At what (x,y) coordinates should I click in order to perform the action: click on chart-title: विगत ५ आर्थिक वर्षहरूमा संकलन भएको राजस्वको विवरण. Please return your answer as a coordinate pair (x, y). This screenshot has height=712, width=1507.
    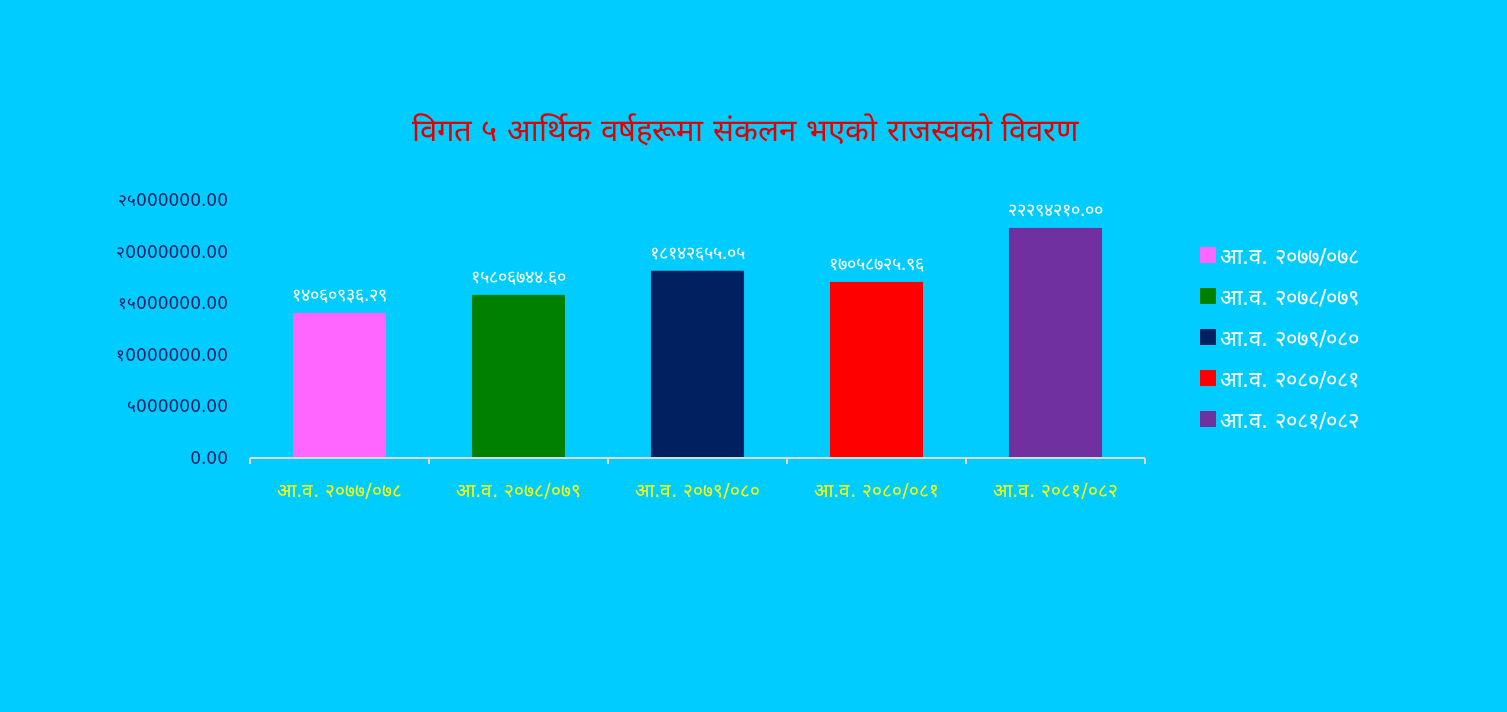
    Looking at the image, I should click on (745, 130).